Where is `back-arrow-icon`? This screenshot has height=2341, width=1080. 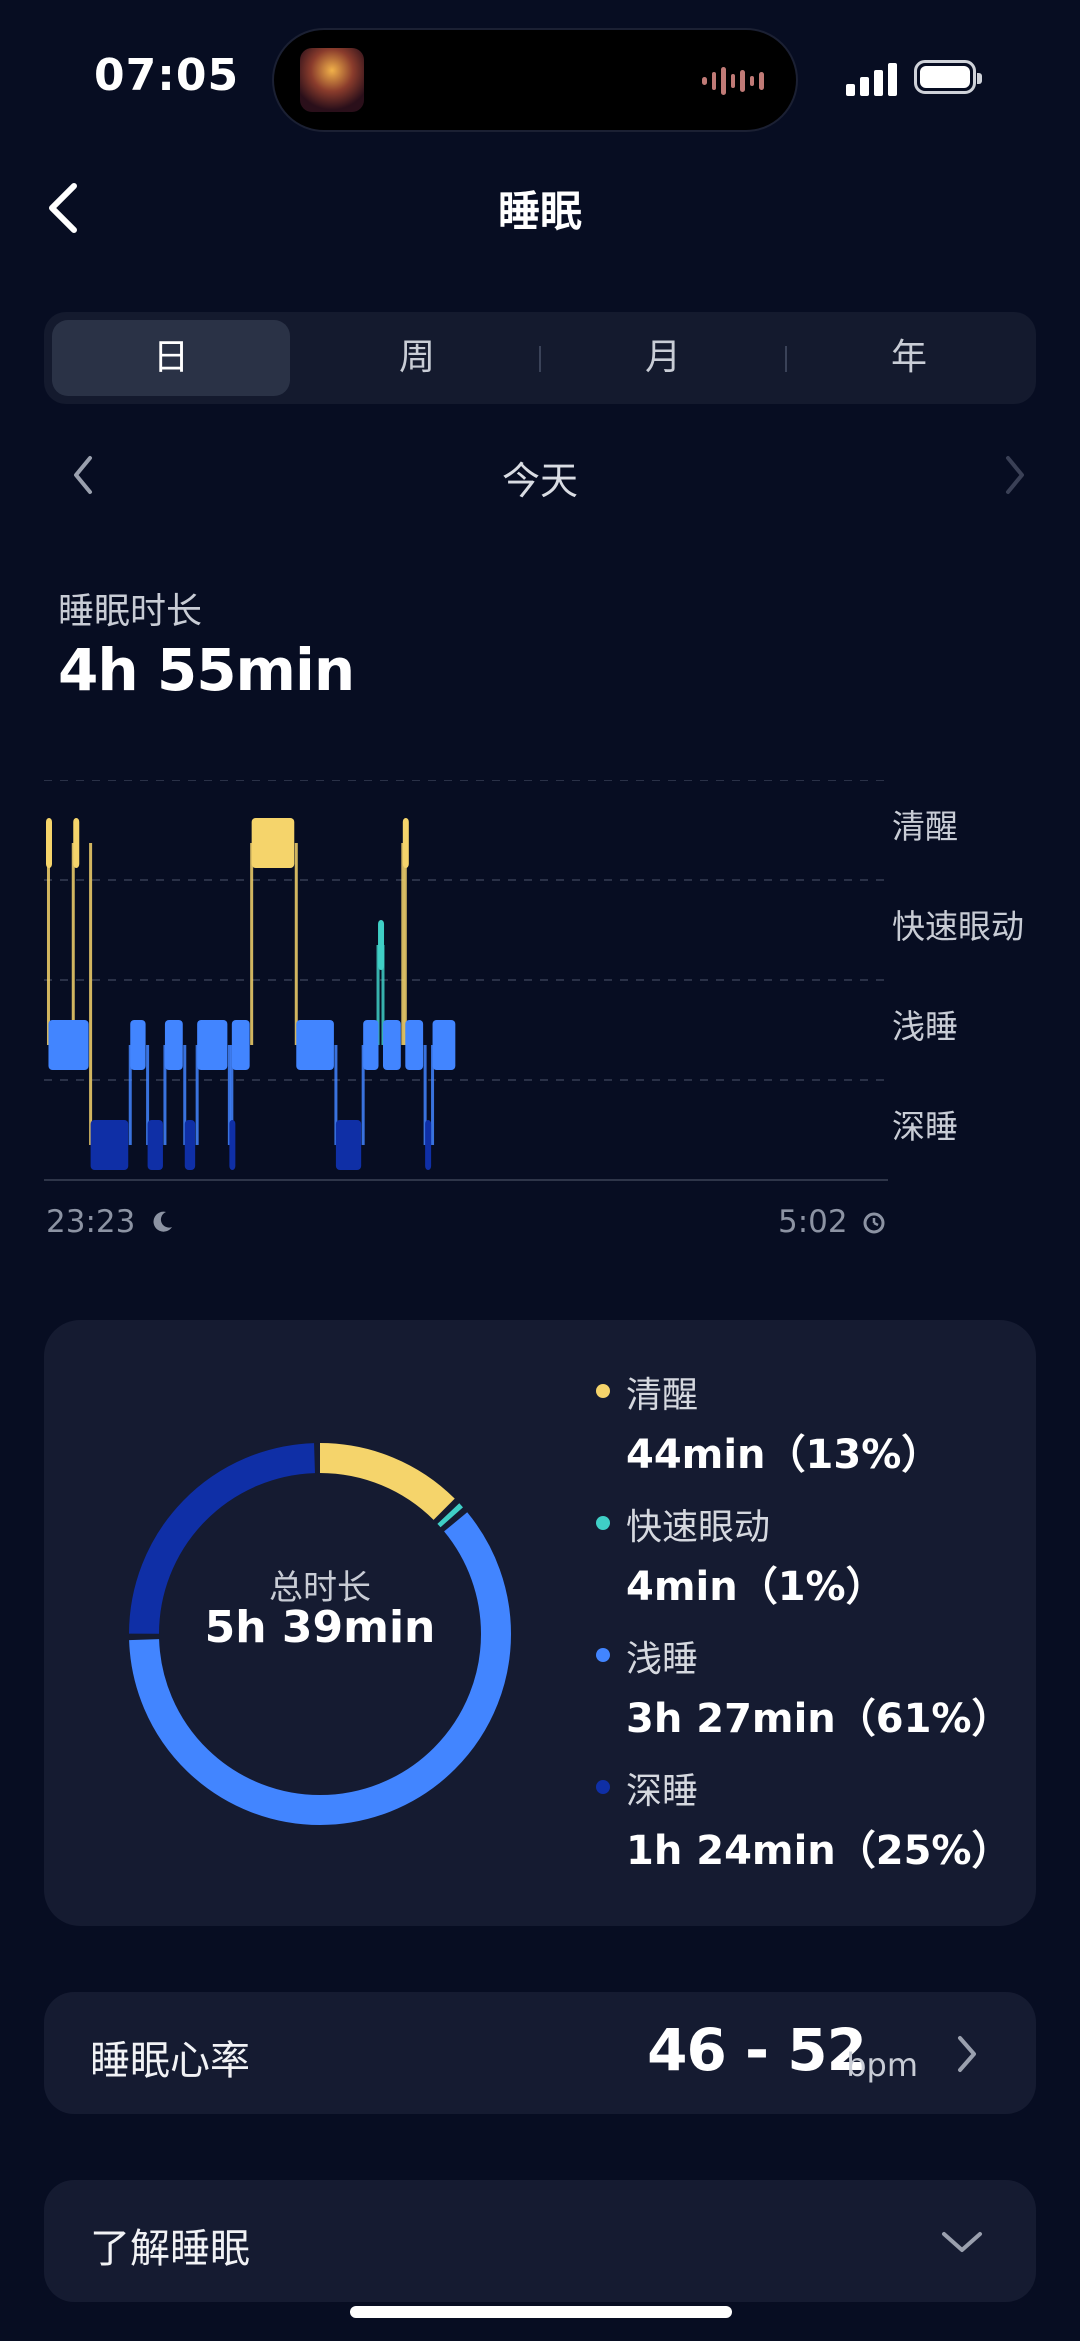
back-arrow-icon is located at coordinates (65, 208).